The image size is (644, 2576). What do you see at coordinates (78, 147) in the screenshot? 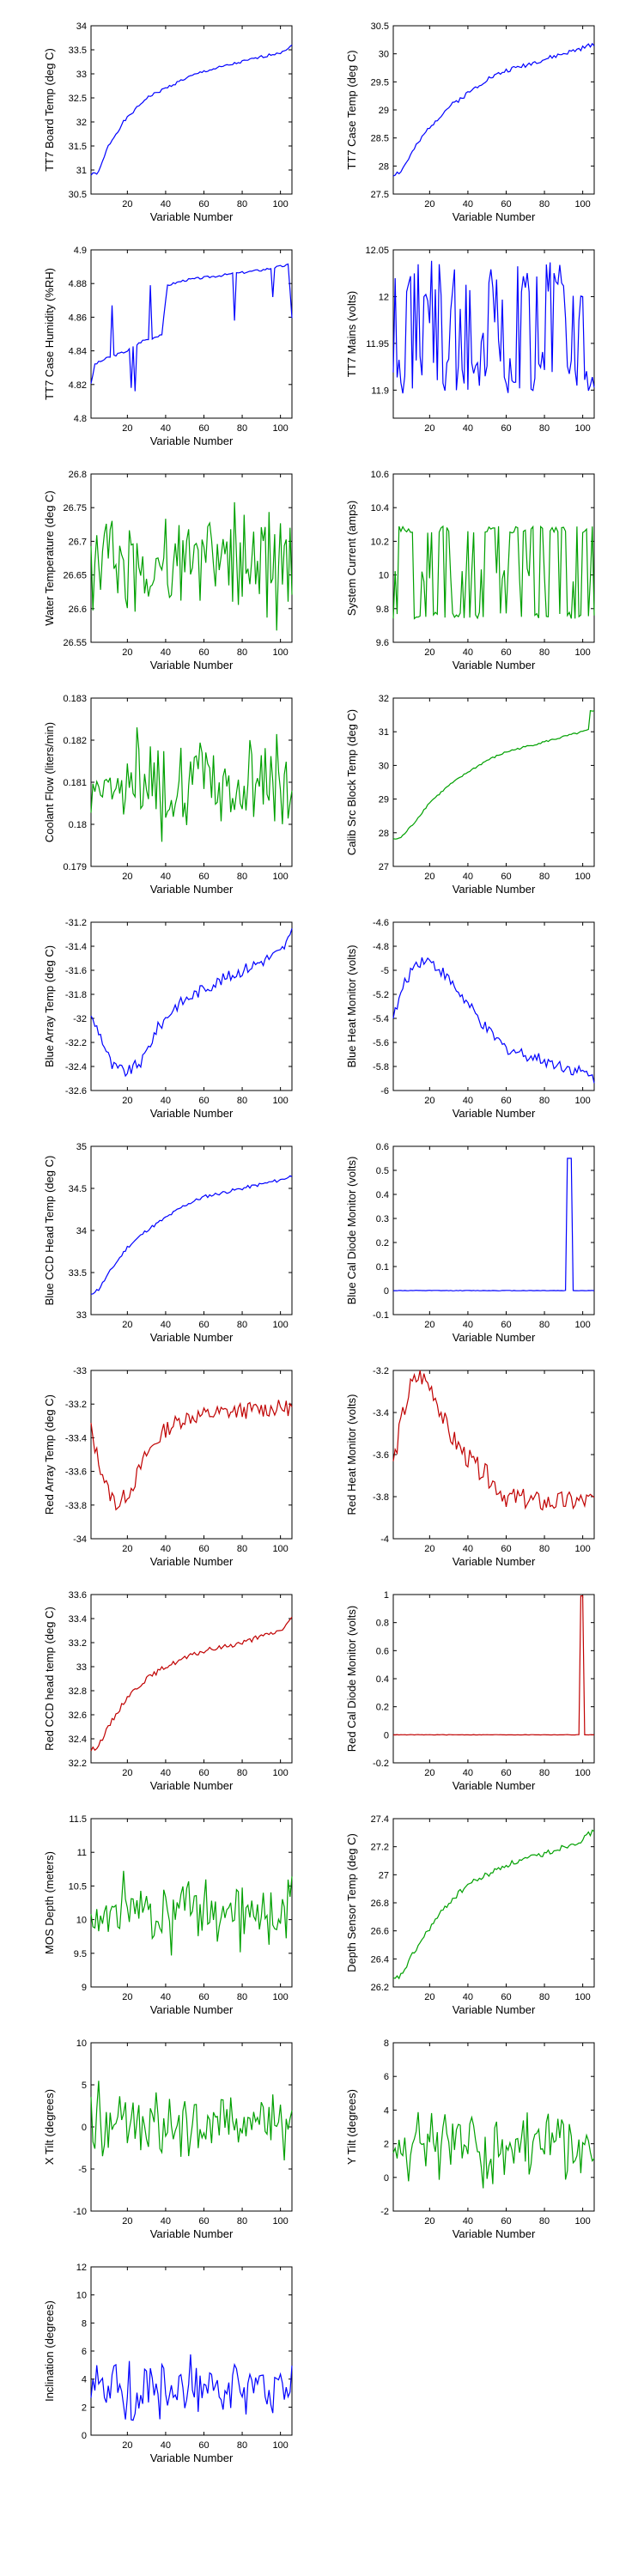
I see `y-tick-label: 31.5` at bounding box center [78, 147].